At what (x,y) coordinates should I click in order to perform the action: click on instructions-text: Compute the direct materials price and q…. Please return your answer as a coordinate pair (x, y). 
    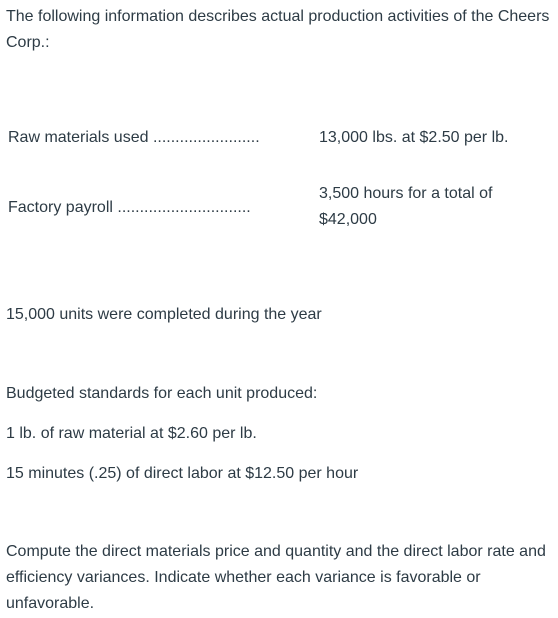
    Looking at the image, I should click on (276, 577).